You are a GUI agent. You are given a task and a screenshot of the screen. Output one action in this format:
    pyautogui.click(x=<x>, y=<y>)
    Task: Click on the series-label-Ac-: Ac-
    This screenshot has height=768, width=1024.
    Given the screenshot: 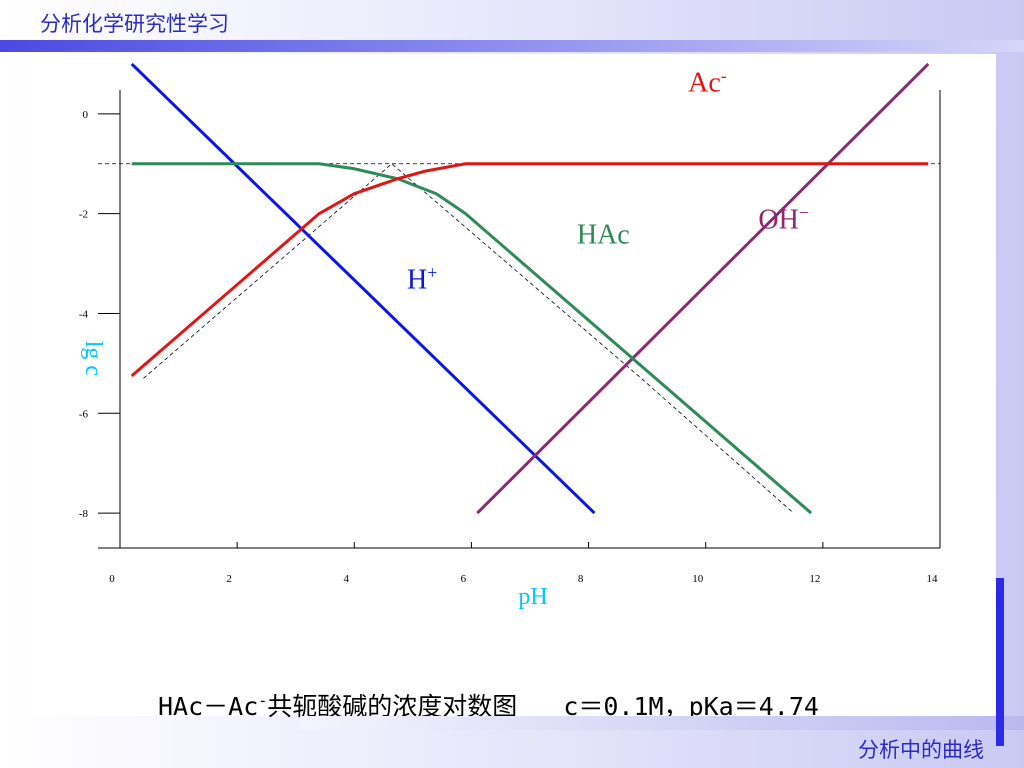 What is the action you would take?
    pyautogui.click(x=707, y=81)
    